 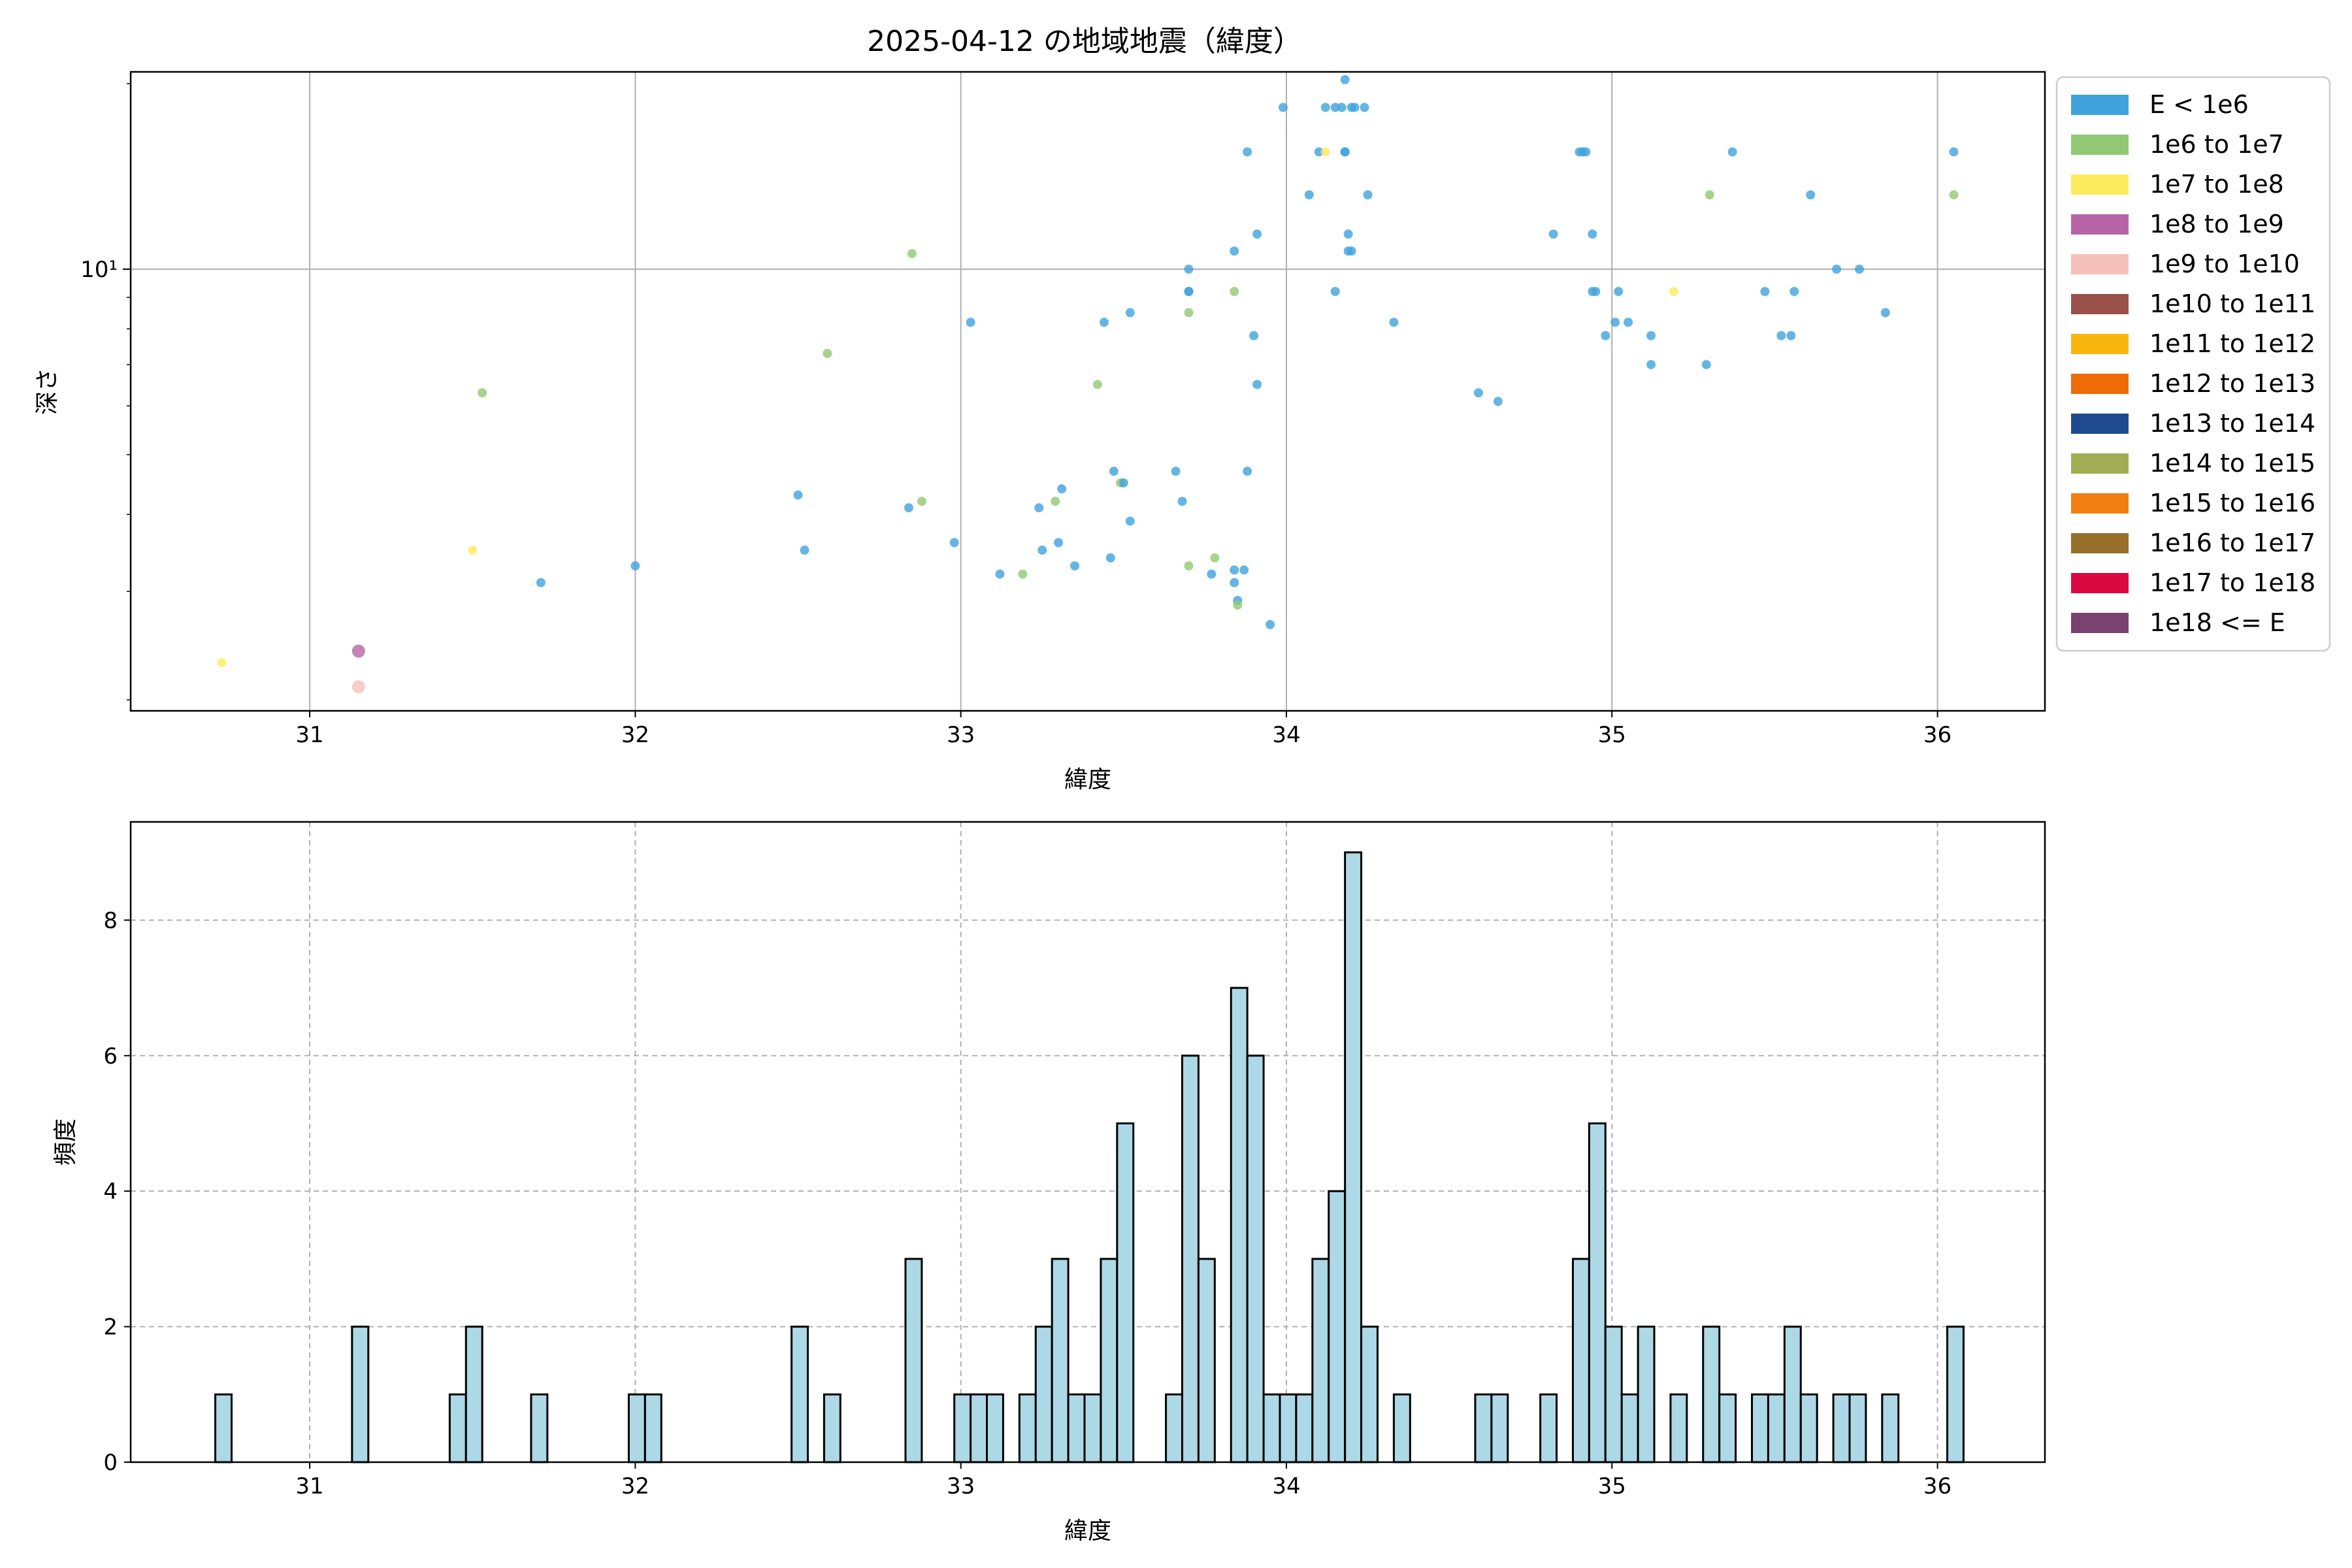 What do you see at coordinates (2216, 184) in the screenshot?
I see `legend-label: 1e7 to 1e8` at bounding box center [2216, 184].